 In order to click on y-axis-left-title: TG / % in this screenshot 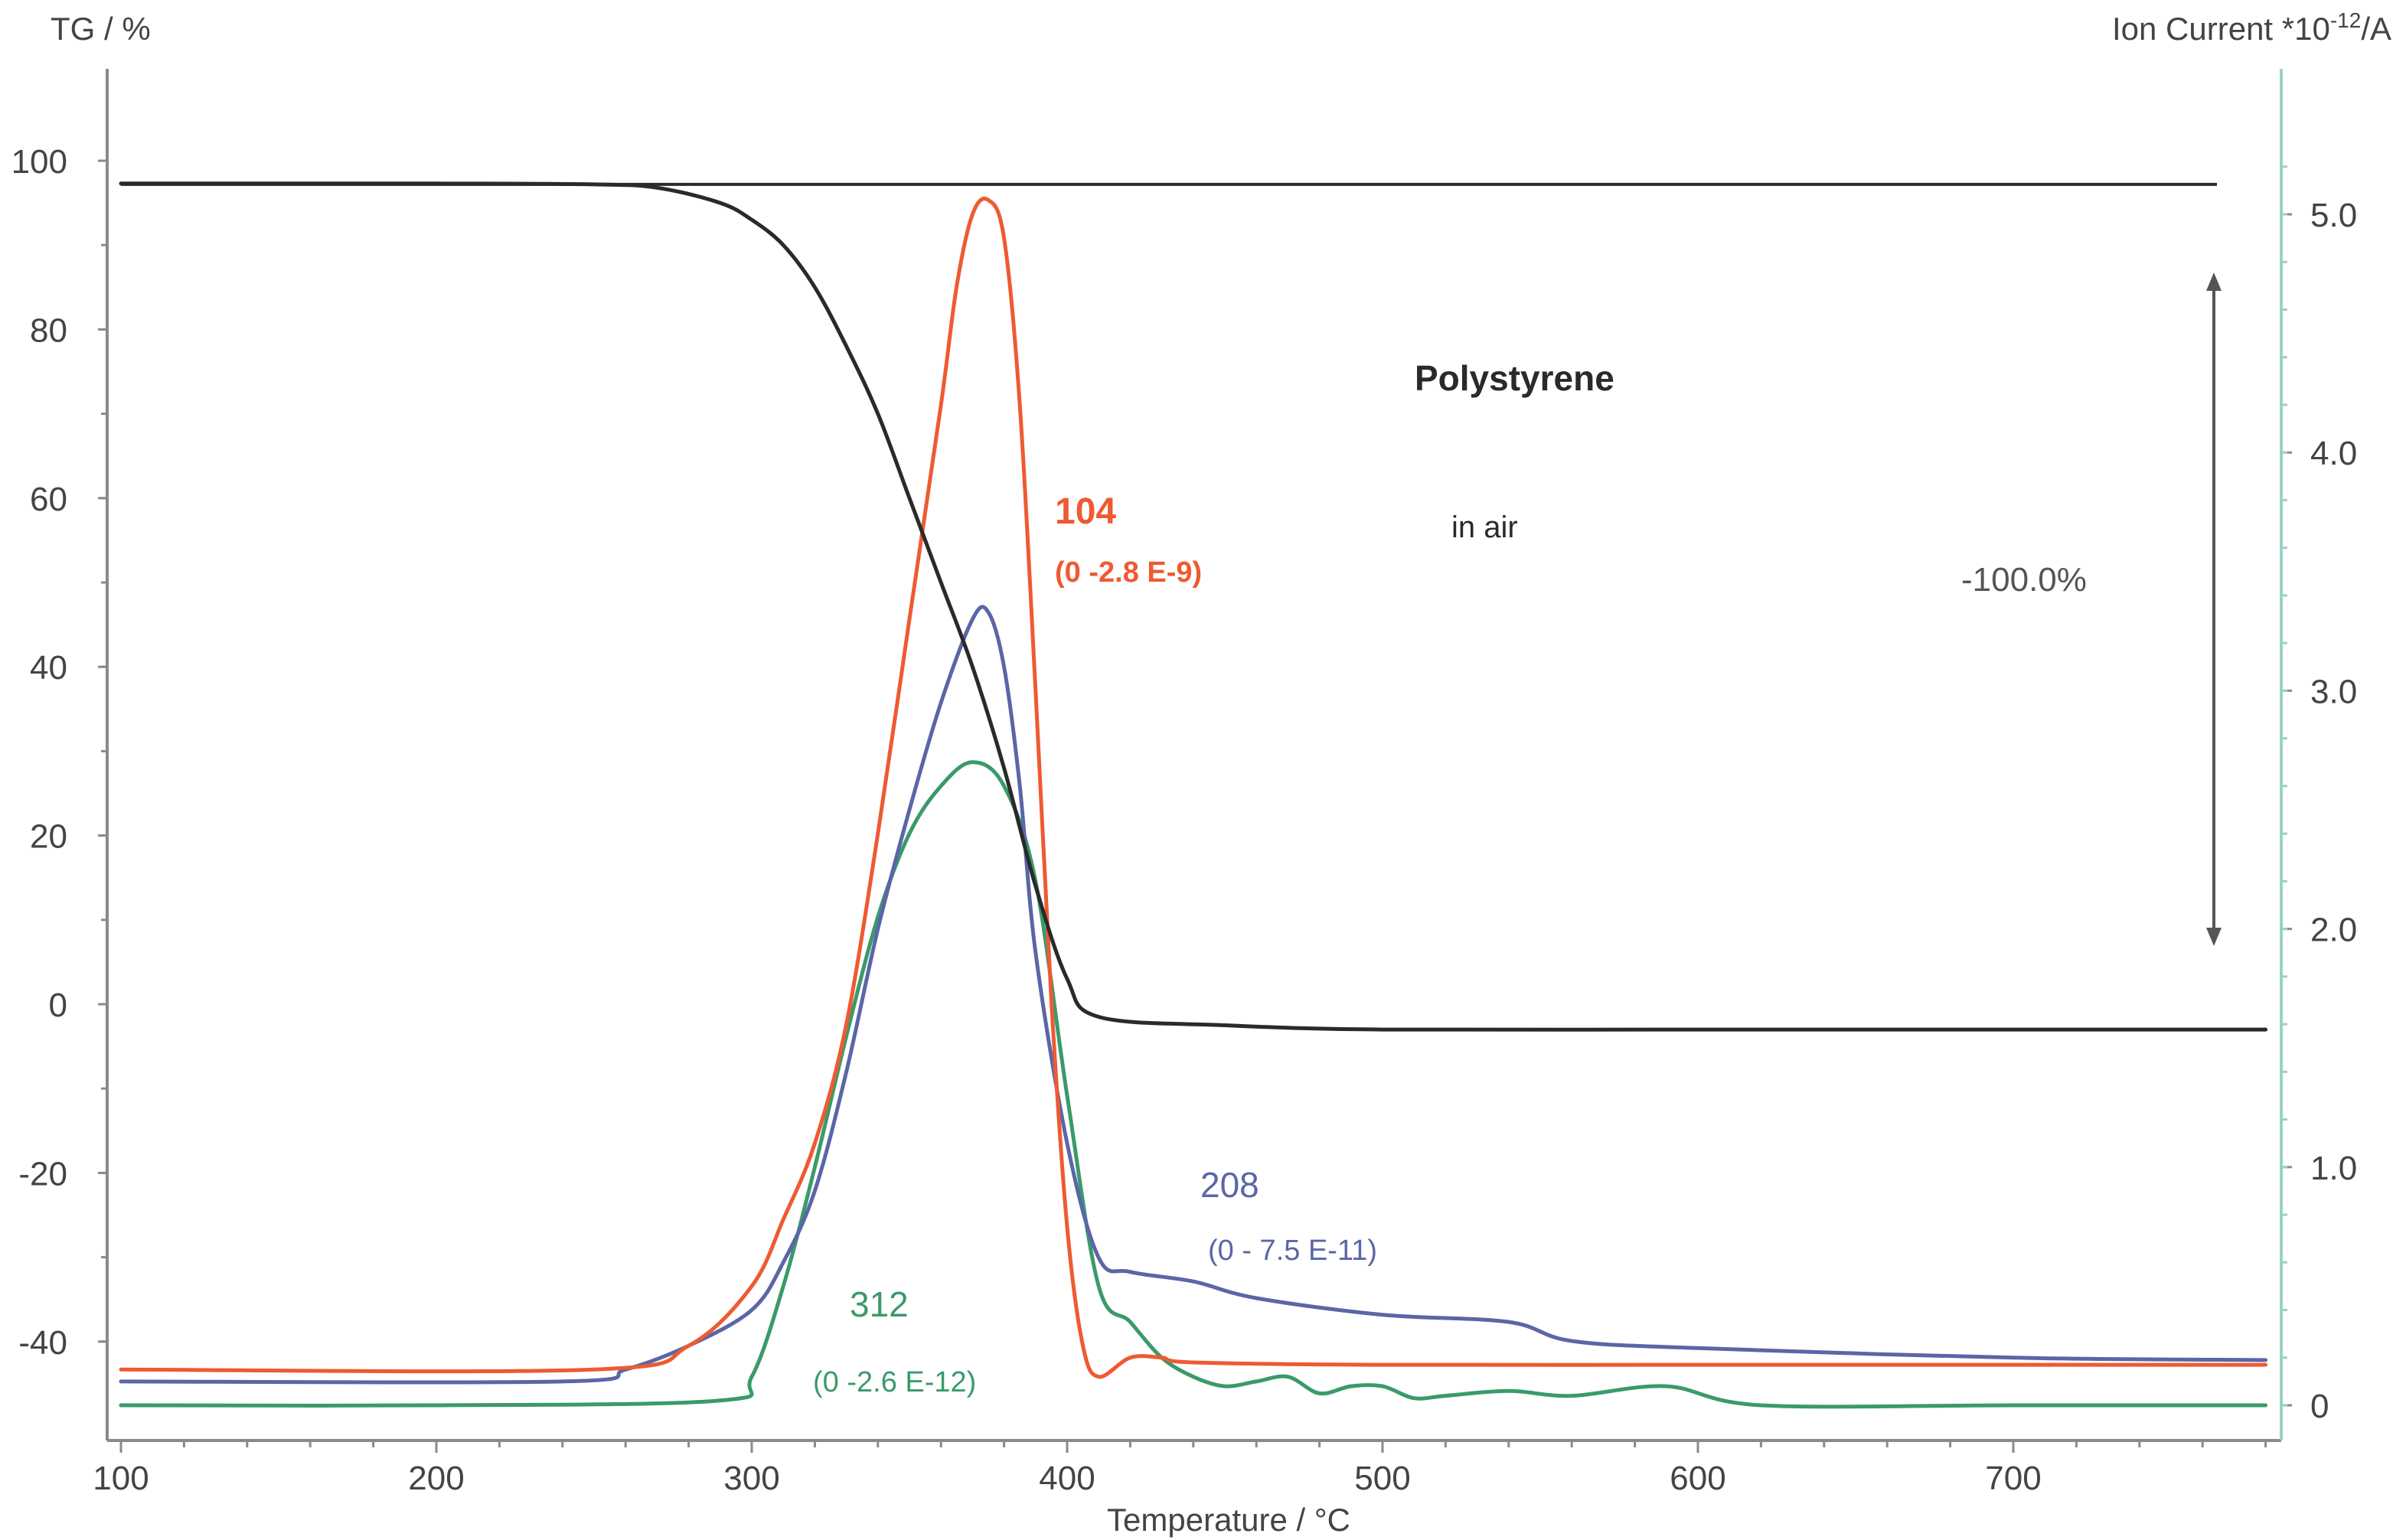, I will do `click(101, 29)`.